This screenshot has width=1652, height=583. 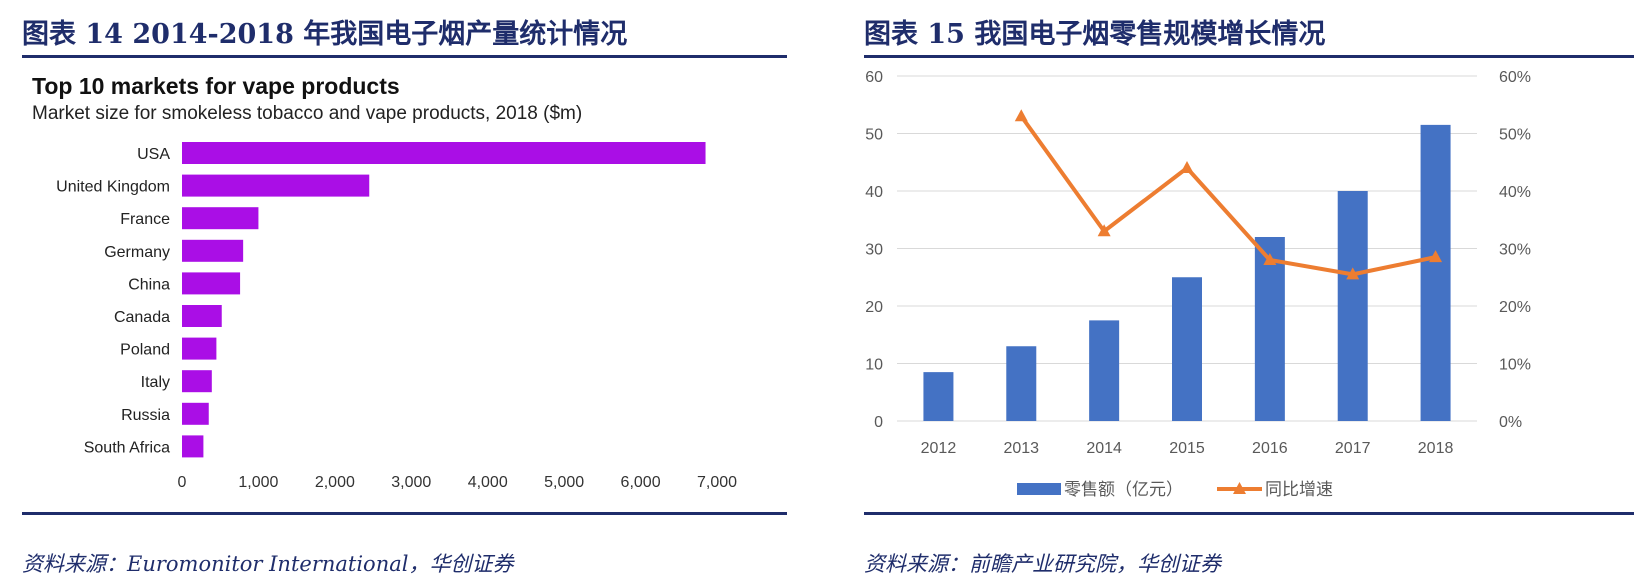 What do you see at coordinates (1104, 448) in the screenshot?
I see `x-tick-label: 2014` at bounding box center [1104, 448].